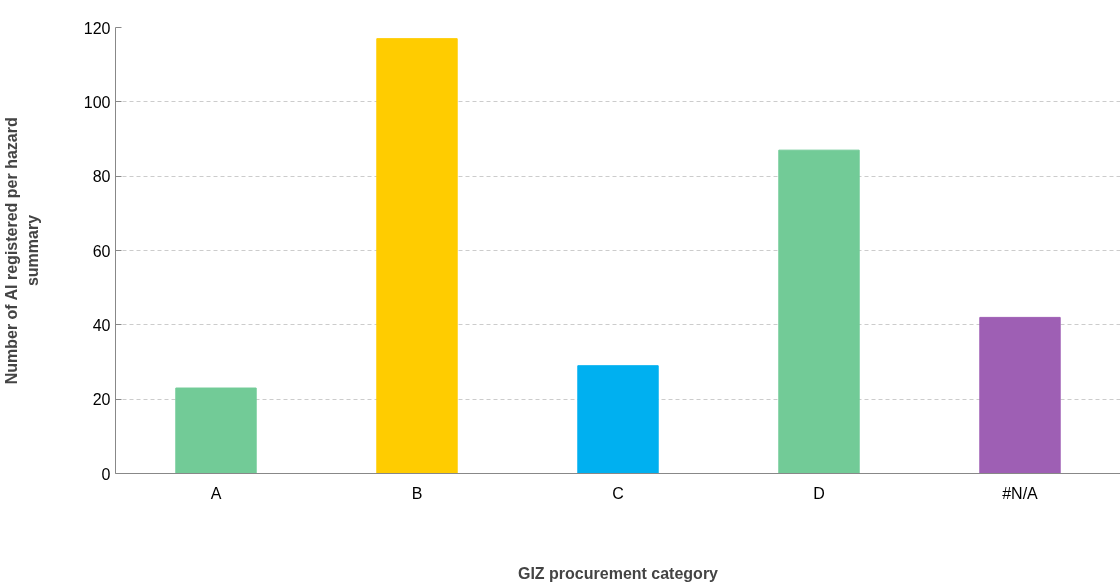  Describe the element at coordinates (1020, 493) in the screenshot. I see `x-tick-label: #N/A` at that location.